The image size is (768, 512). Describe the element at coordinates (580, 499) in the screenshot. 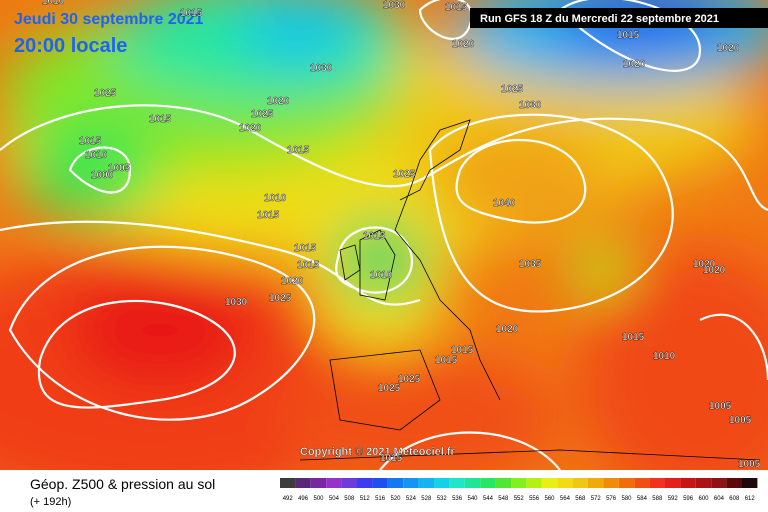

I see `scale-label: 568` at that location.